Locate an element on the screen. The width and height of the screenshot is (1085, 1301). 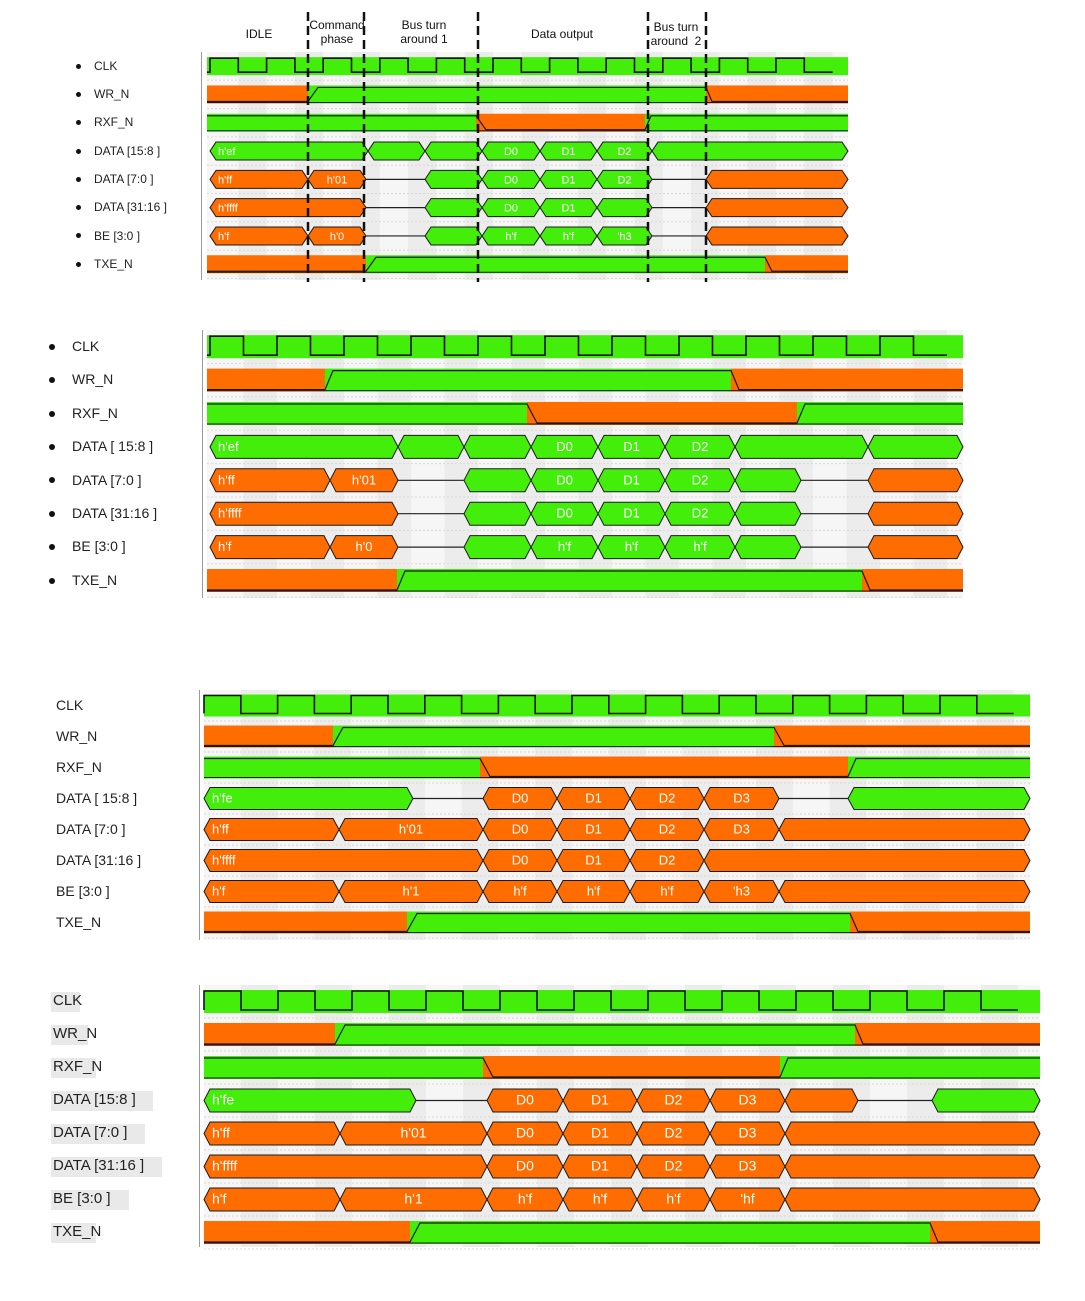
clk-waveform is located at coordinates (520, 65).